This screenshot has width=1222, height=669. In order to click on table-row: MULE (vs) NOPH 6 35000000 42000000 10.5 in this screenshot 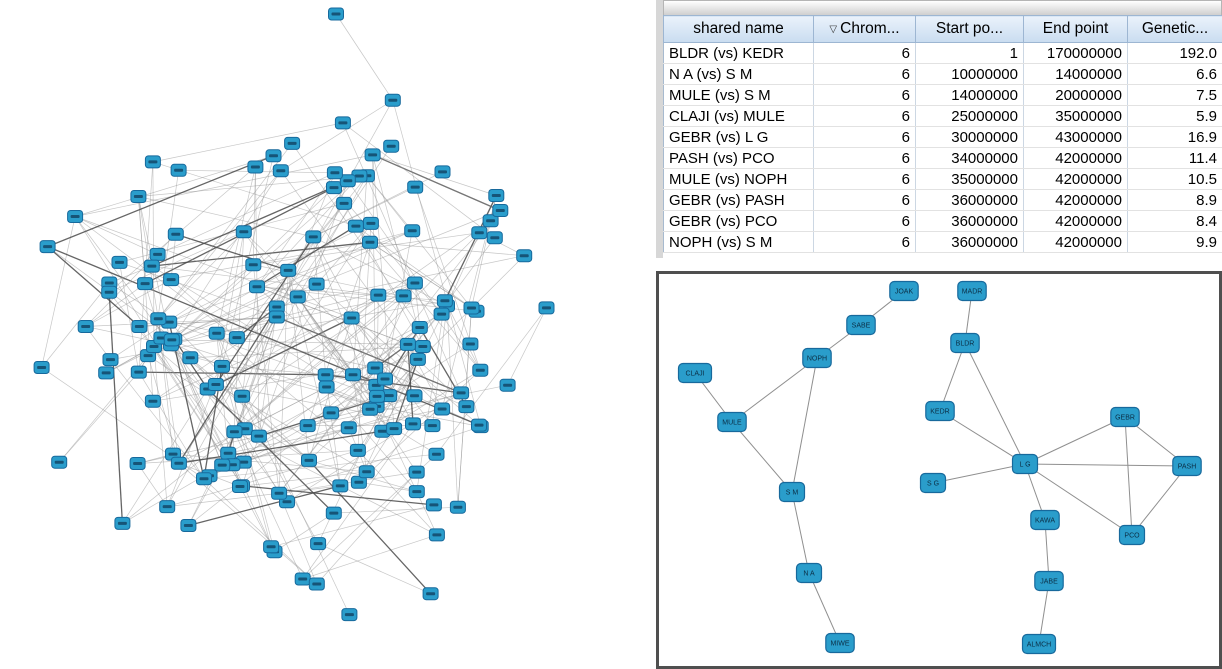, I will do `click(942, 179)`.